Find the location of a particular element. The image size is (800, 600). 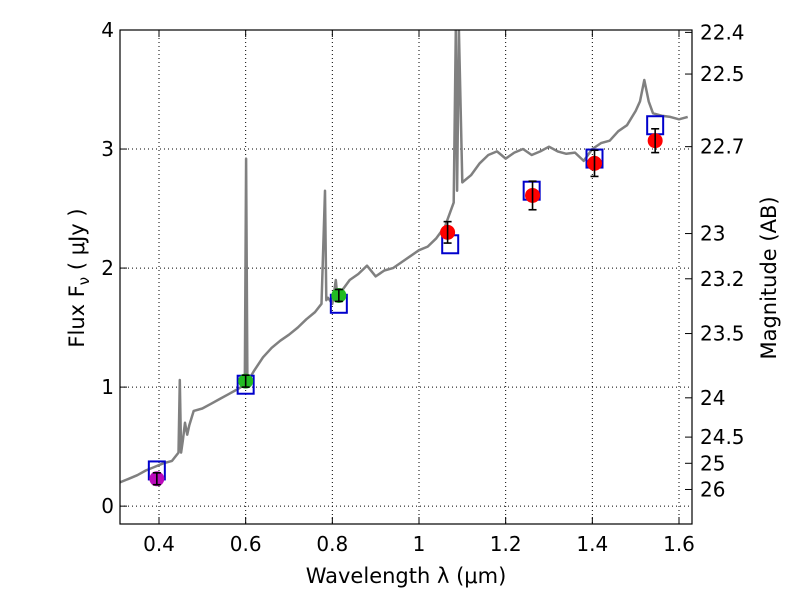

right-tick-label: 22.4 is located at coordinates (722, 32).